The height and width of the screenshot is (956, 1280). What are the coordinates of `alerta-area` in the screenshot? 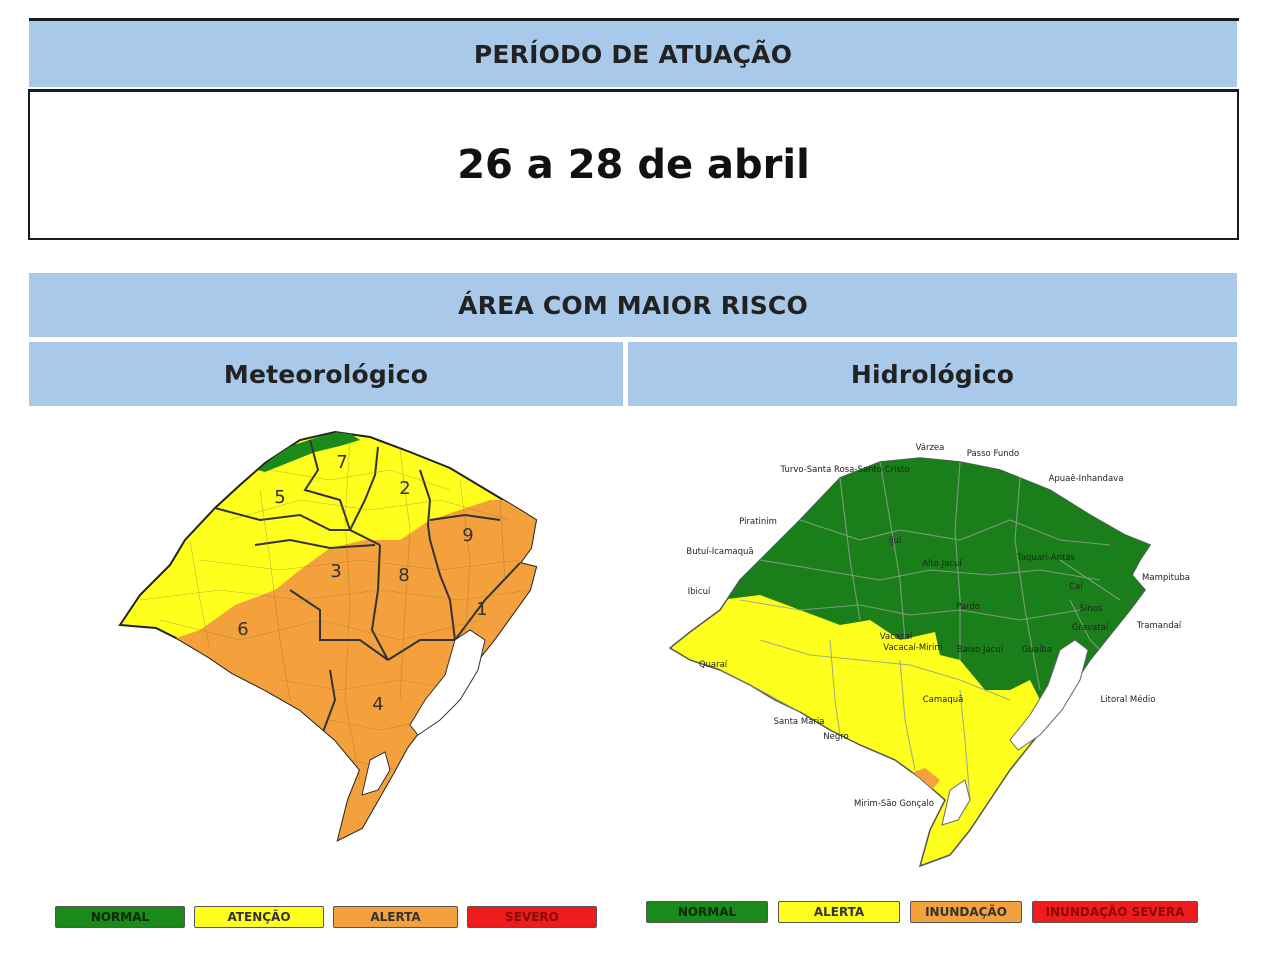 It's located at (328, 670).